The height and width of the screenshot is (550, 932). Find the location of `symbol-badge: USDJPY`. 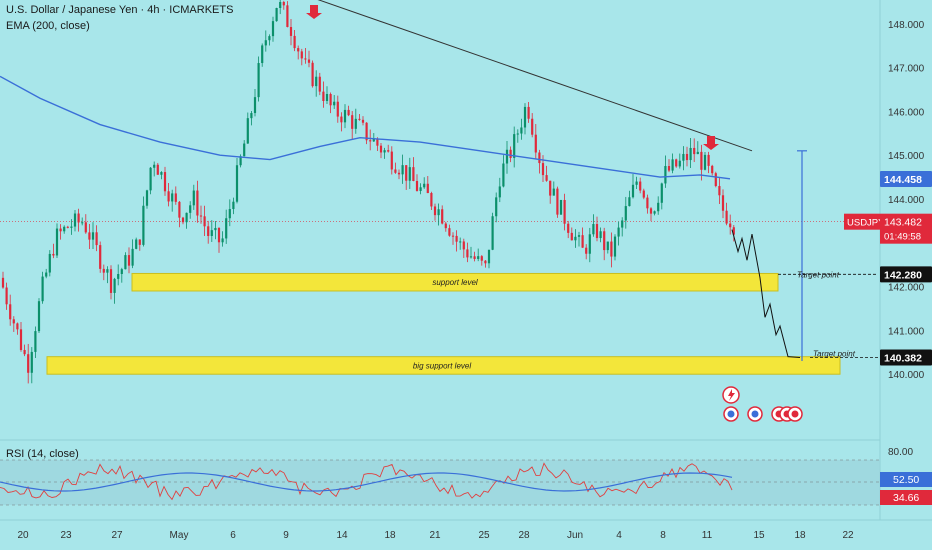

symbol-badge: USDJPY is located at coordinates (866, 223).